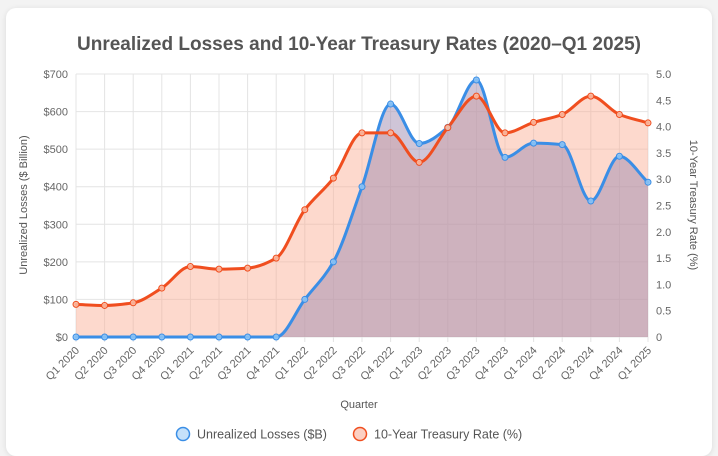 The height and width of the screenshot is (456, 718). Describe the element at coordinates (693, 205) in the screenshot. I see `y2-axis-label: 10-Year Treasury Rate (%)` at that location.